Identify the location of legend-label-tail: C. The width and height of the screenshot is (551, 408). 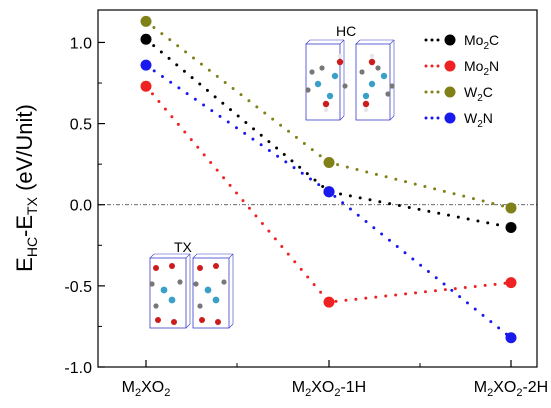
(494, 40).